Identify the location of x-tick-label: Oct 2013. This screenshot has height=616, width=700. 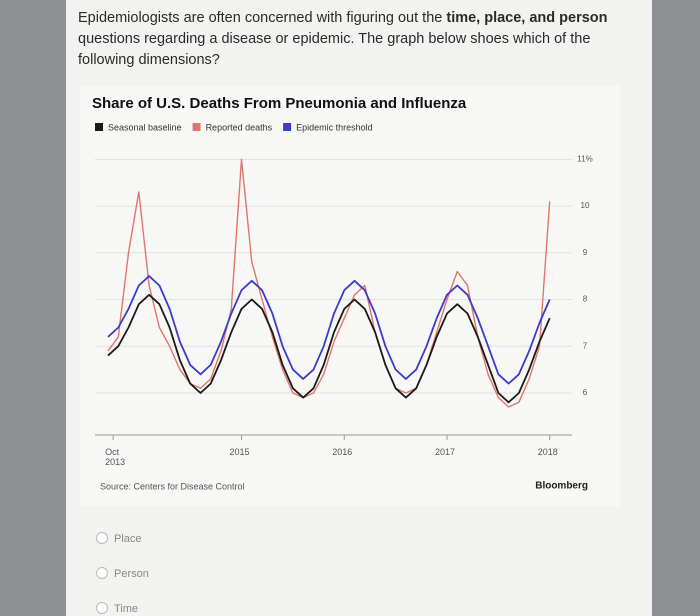
(115, 457).